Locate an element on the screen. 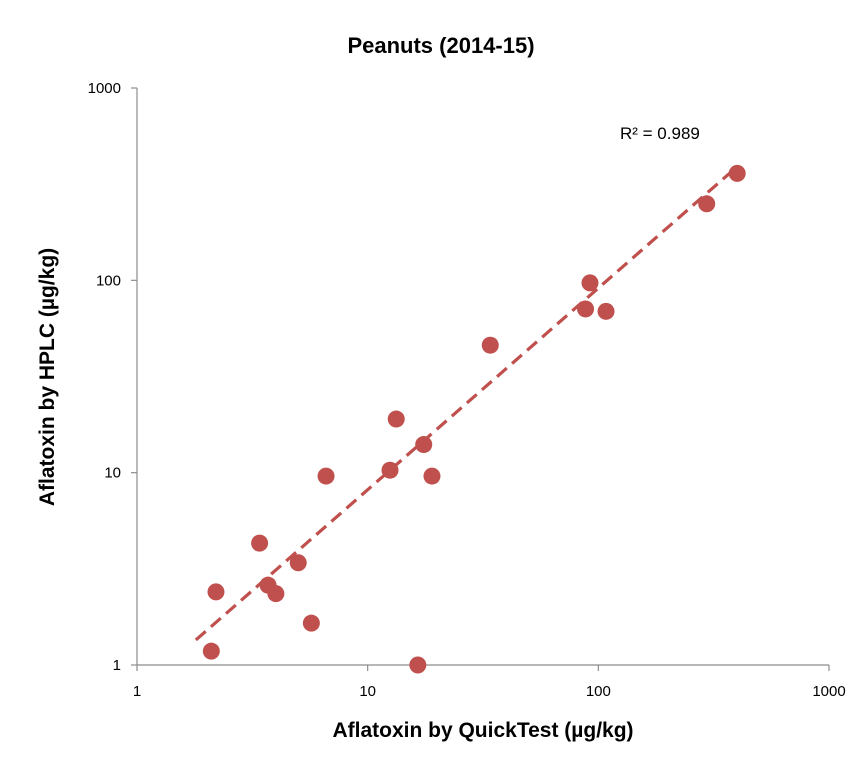 Image resolution: width=867 pixels, height=768 pixels. x-tick-label: 1000 is located at coordinates (828, 691).